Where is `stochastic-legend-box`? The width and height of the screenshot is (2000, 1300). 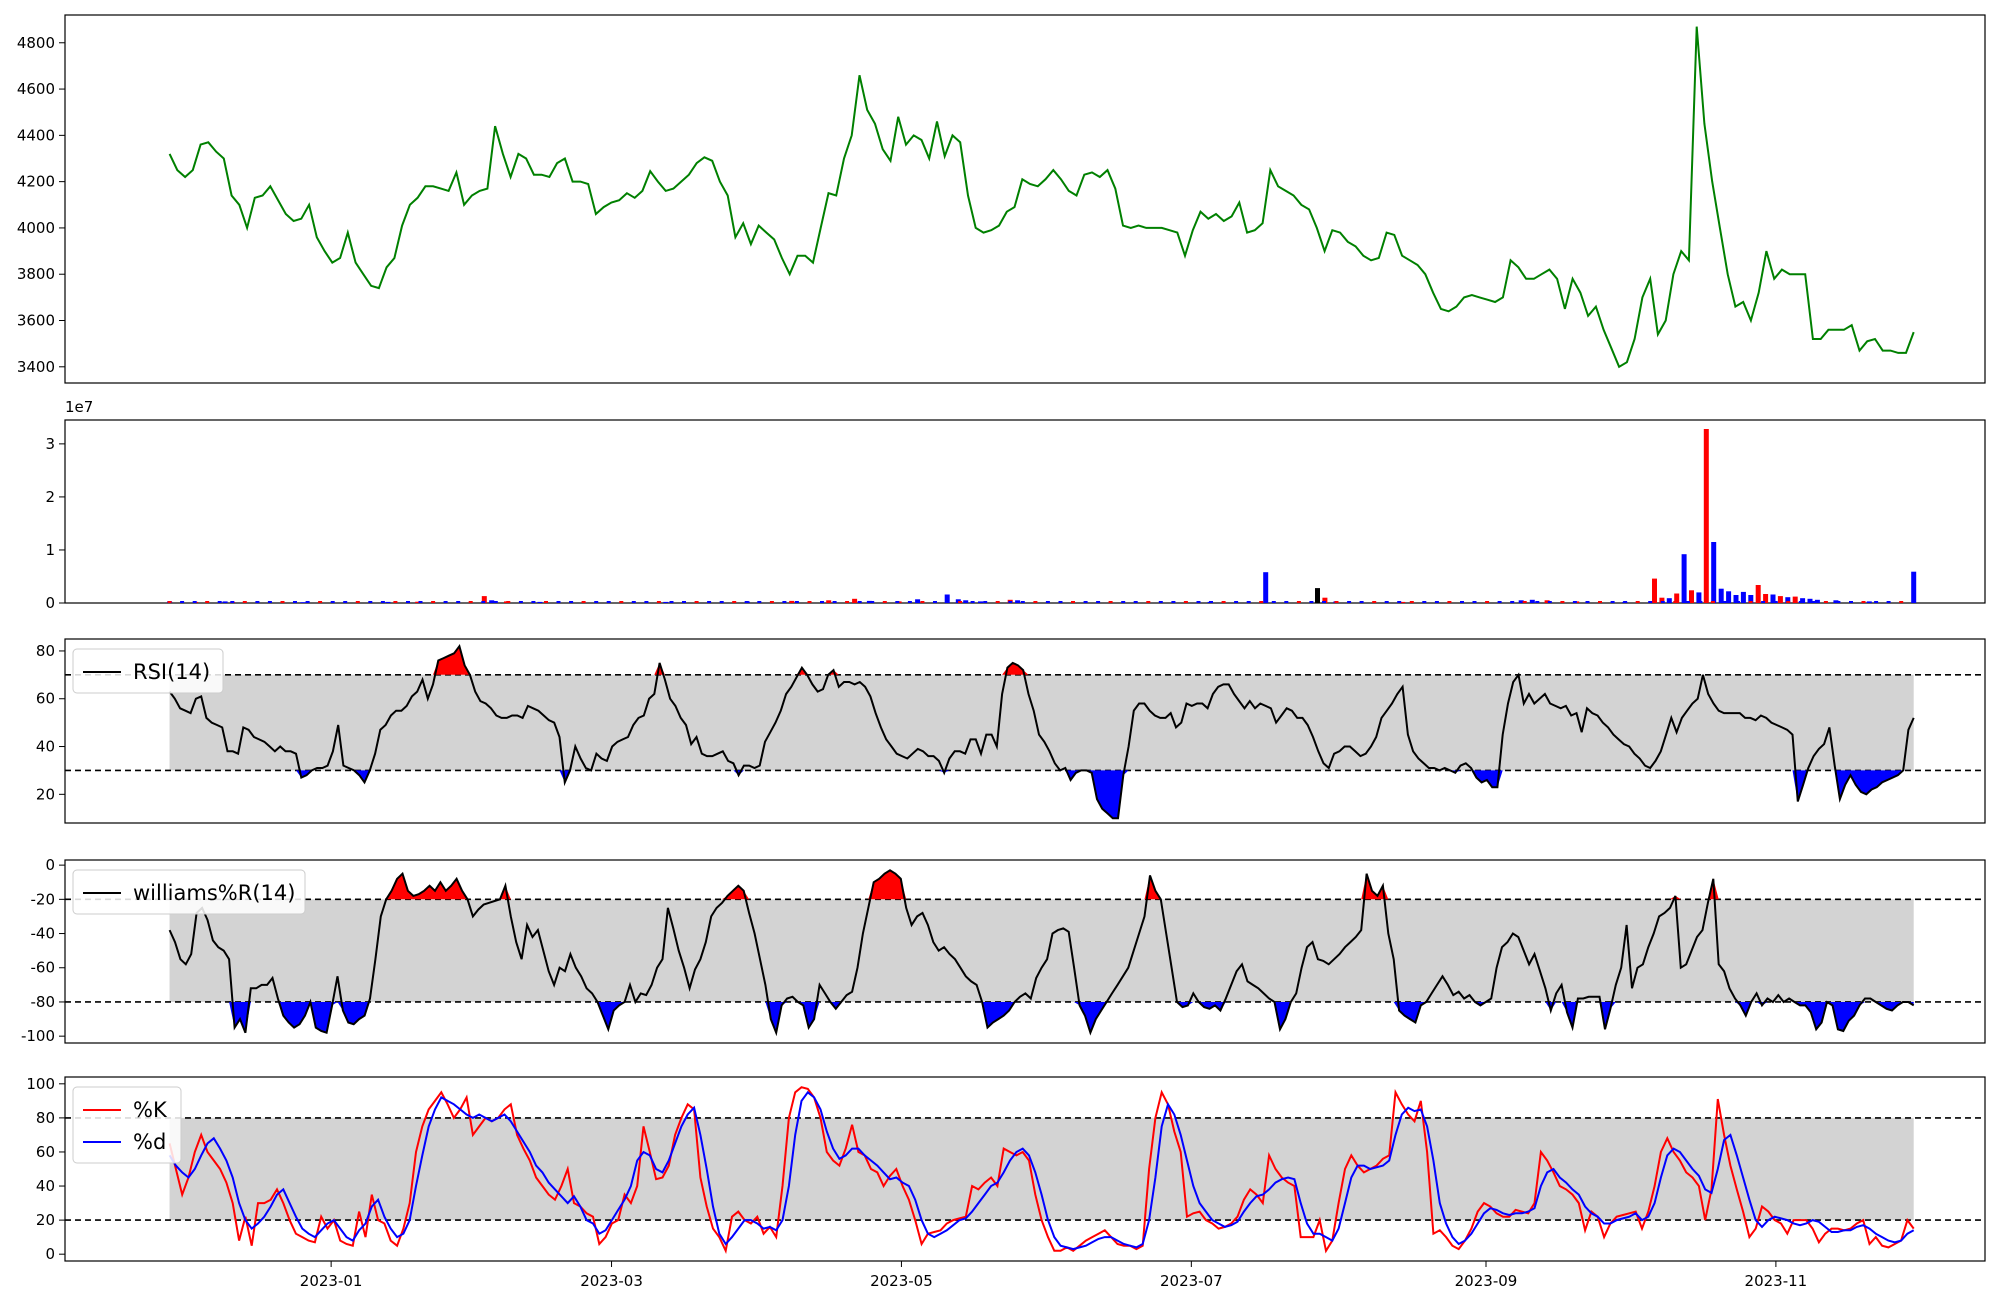 stochastic-legend-box is located at coordinates (127, 1125).